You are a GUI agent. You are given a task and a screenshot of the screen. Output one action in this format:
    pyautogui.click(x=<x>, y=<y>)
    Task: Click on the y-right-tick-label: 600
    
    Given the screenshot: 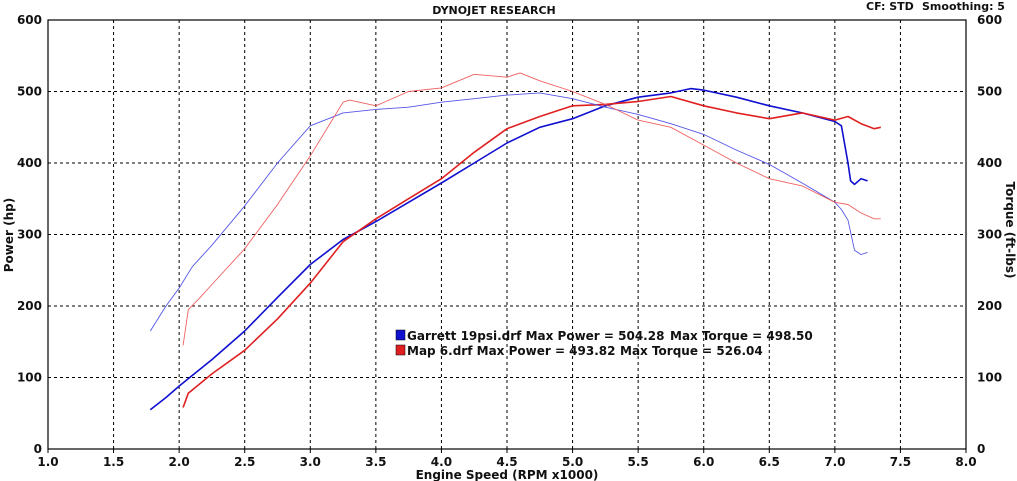 What is the action you would take?
    pyautogui.click(x=989, y=20)
    